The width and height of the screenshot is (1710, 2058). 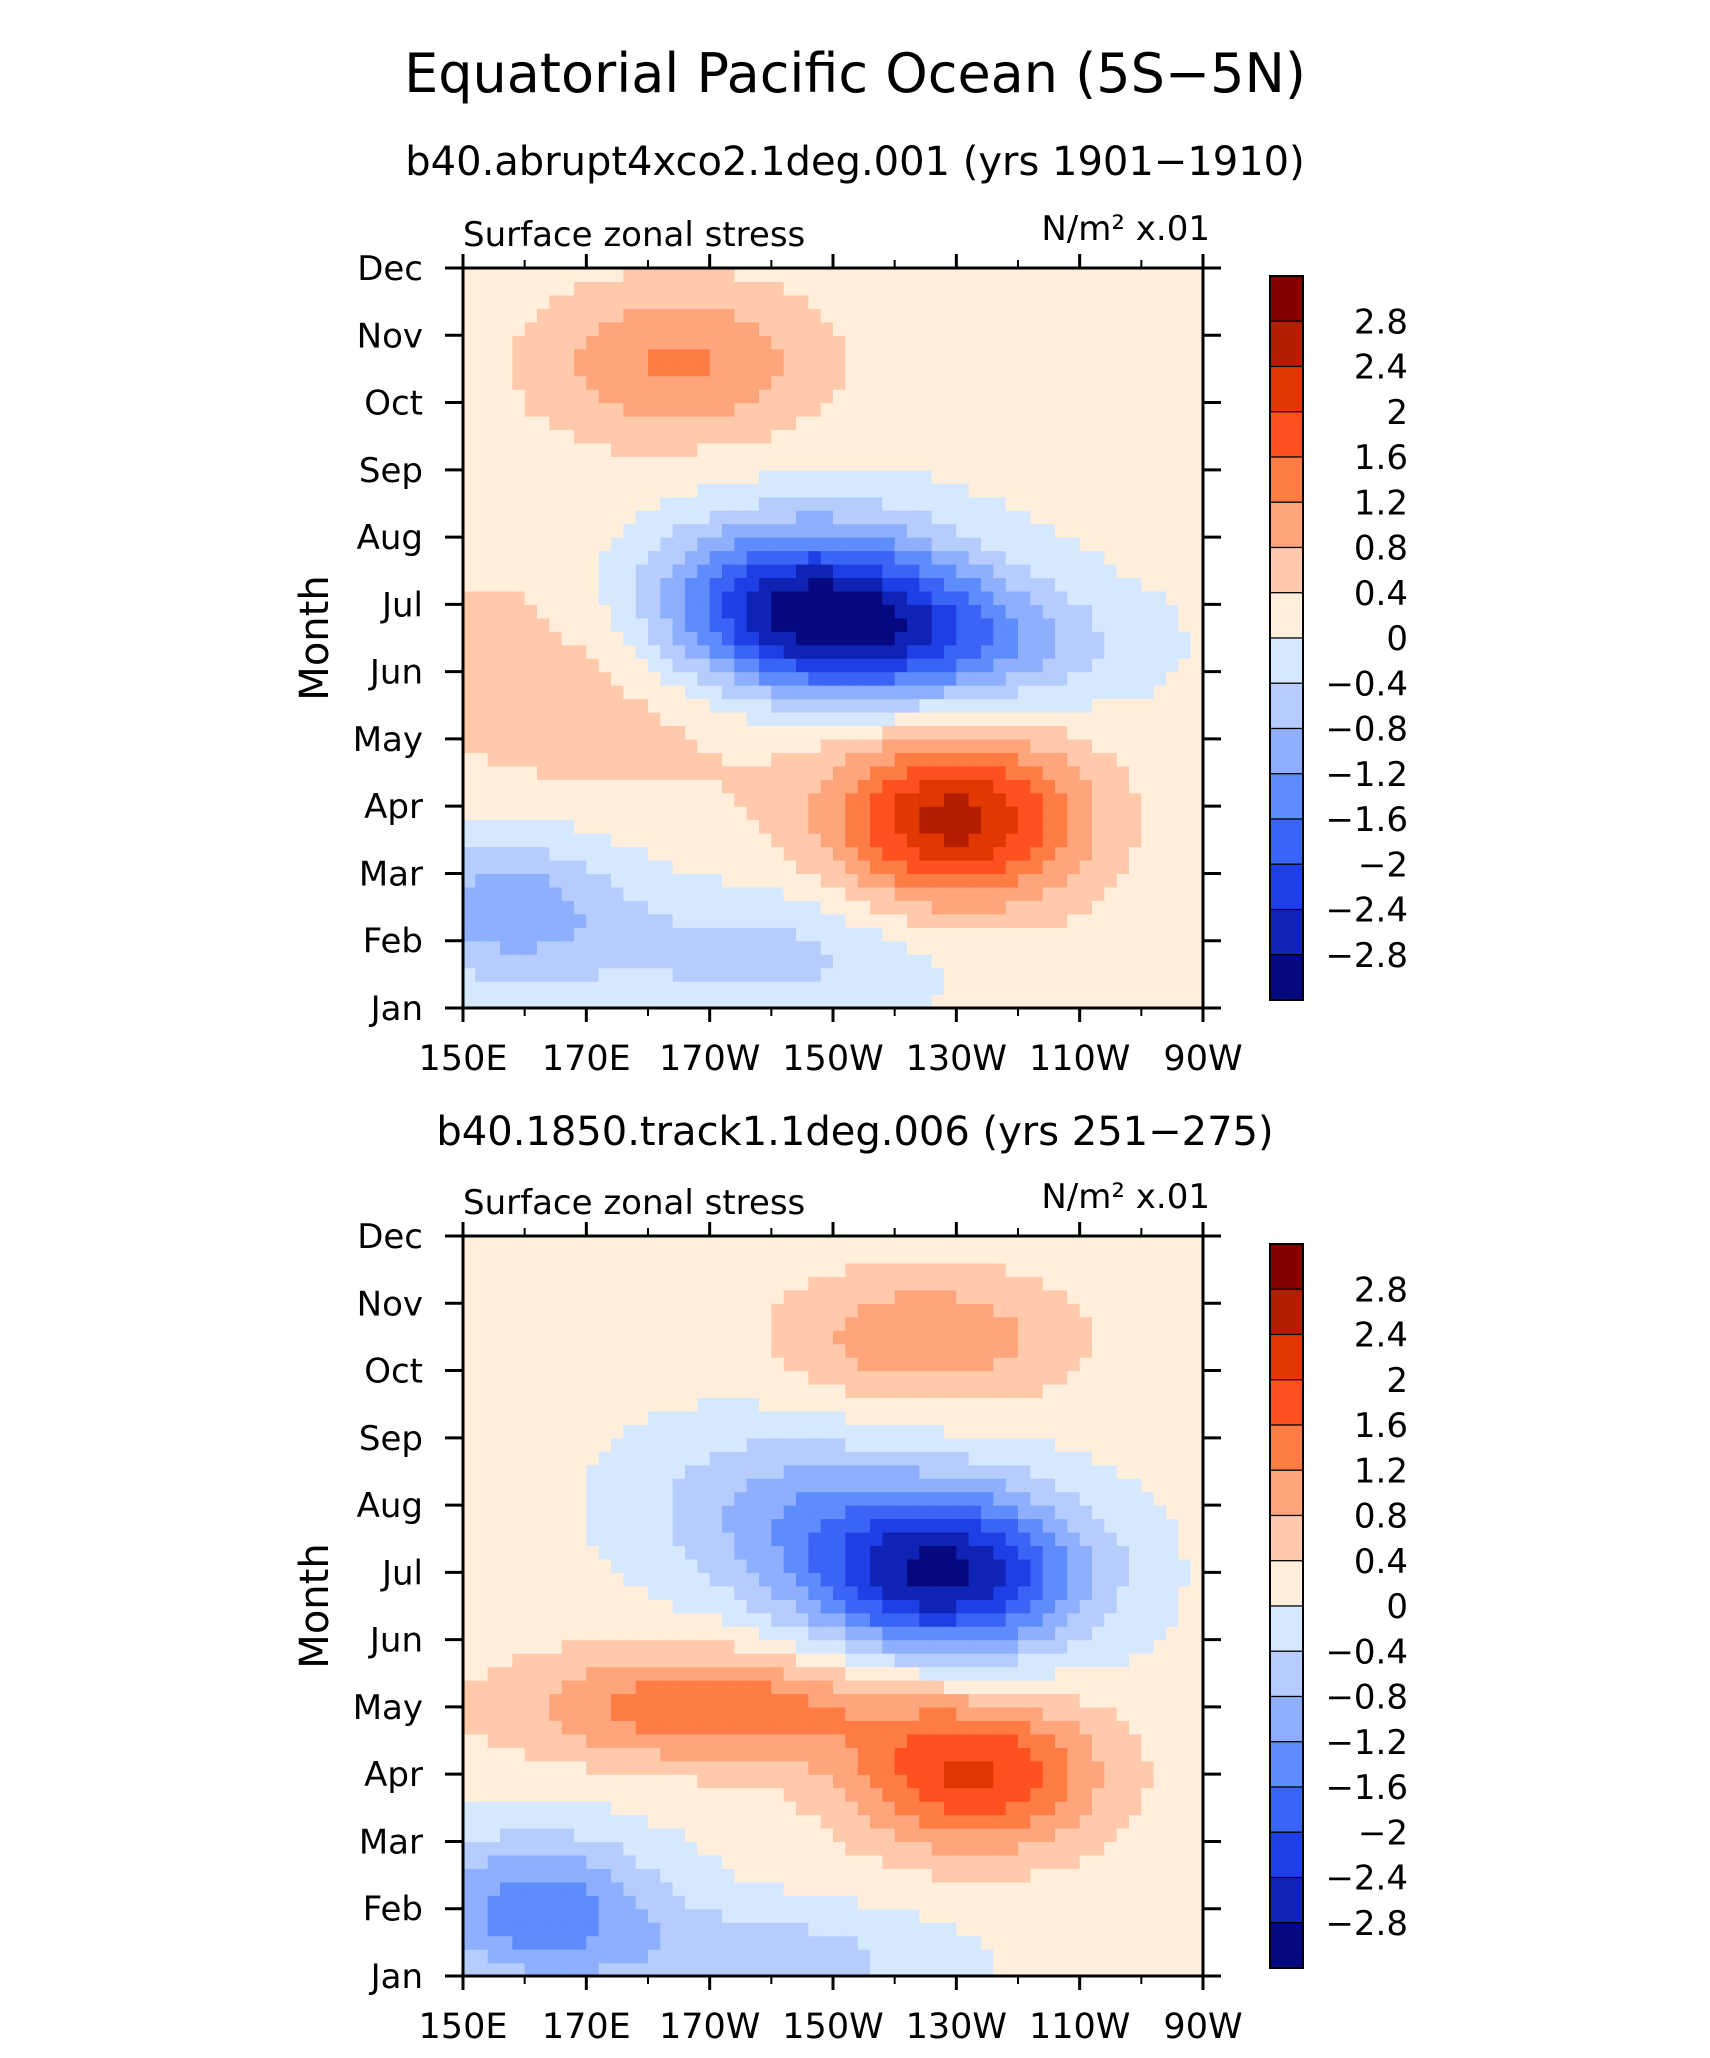 I want to click on x-tick-label: 150E, so click(x=463, y=1059).